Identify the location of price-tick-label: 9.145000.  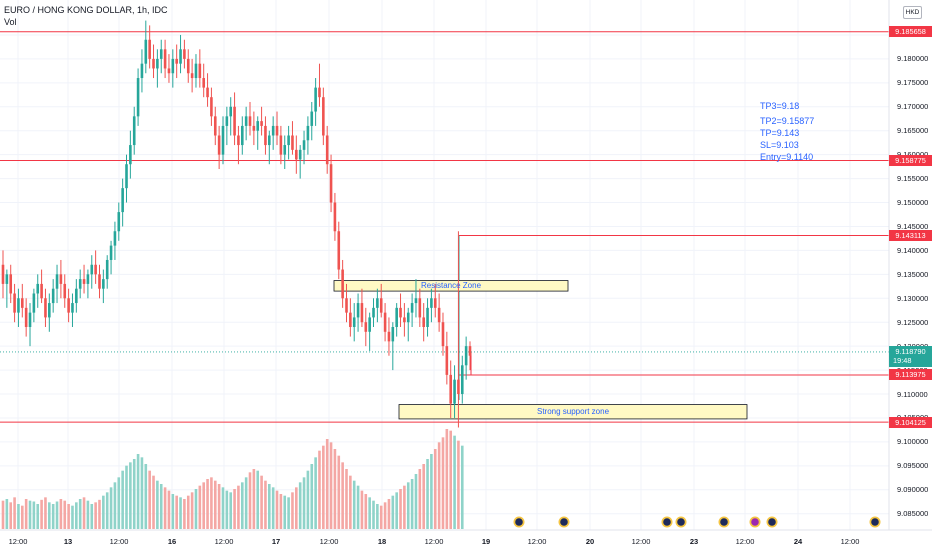
(913, 226).